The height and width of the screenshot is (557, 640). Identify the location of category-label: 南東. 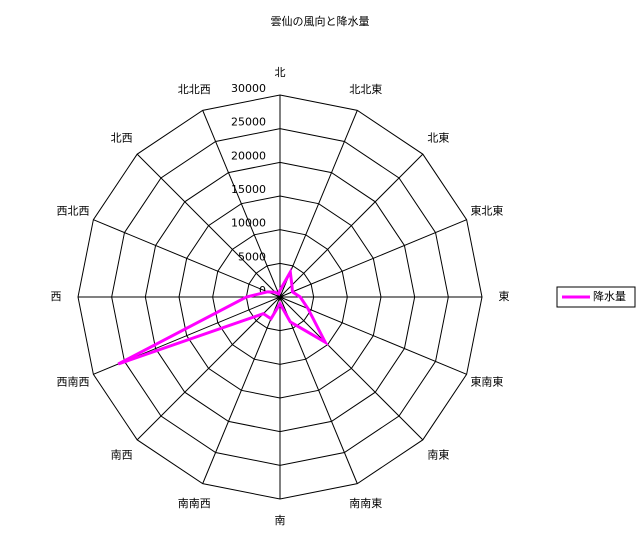
(438, 454).